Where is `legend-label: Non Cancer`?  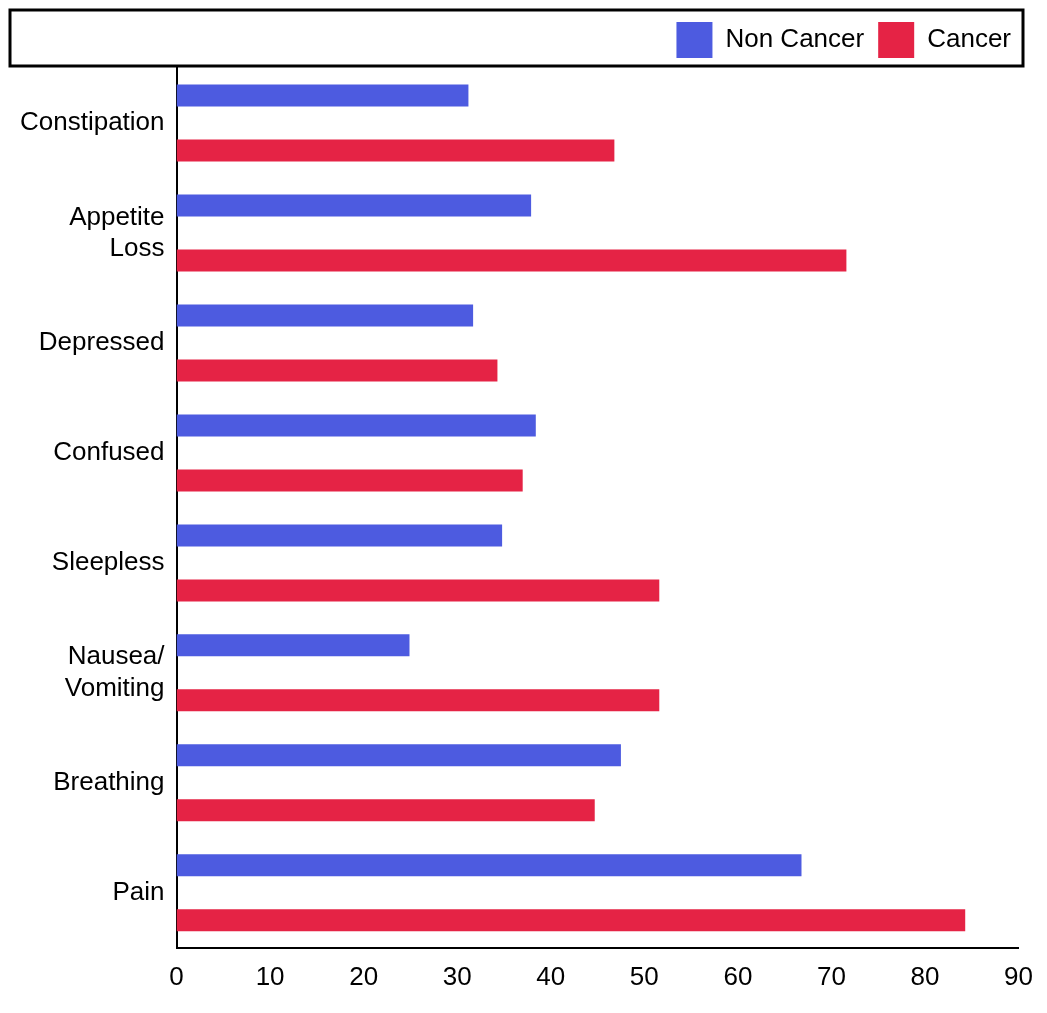 legend-label: Non Cancer is located at coordinates (795, 38).